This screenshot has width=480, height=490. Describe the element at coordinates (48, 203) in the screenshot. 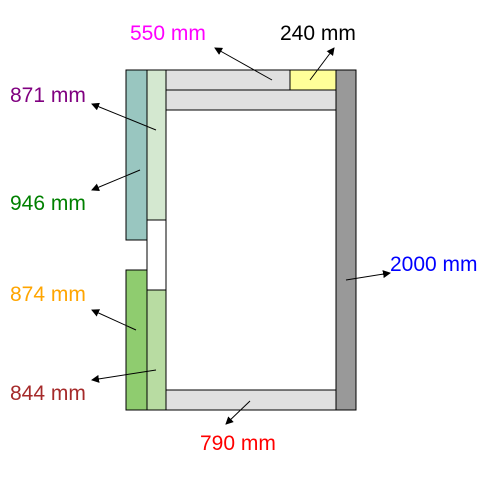

I see `label-946: 946 mm` at that location.